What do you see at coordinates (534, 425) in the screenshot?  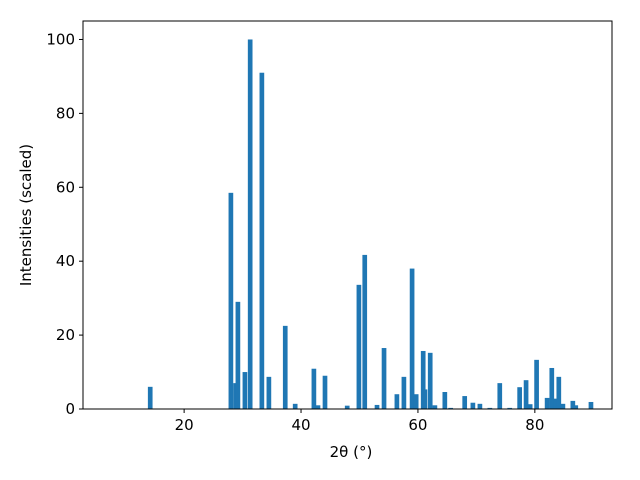 I see `x-tick-label: 80` at bounding box center [534, 425].